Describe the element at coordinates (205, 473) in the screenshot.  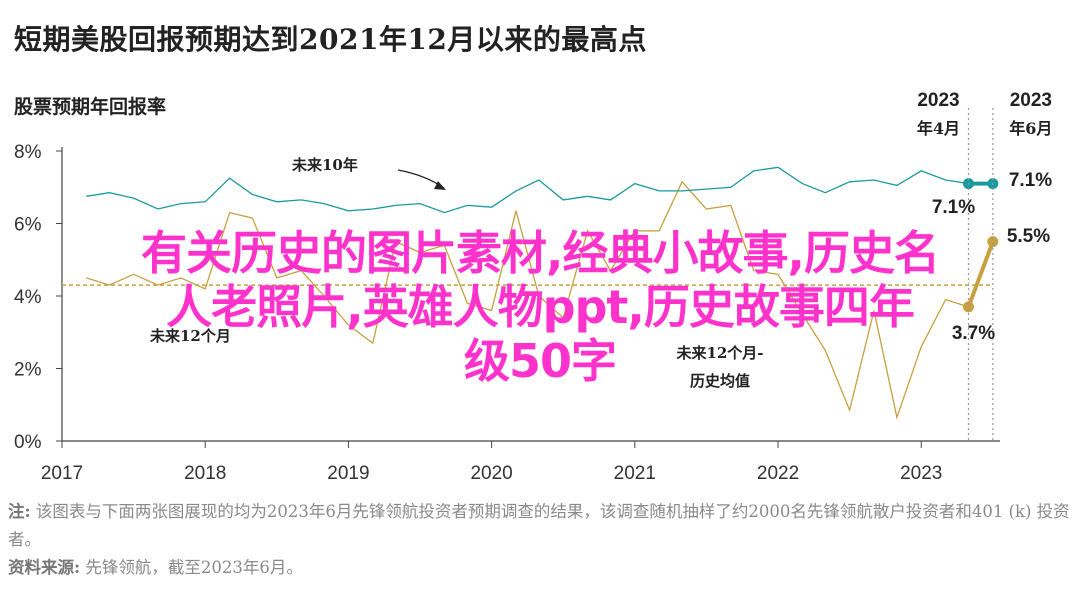
I see `x-tick-label: 2018` at that location.